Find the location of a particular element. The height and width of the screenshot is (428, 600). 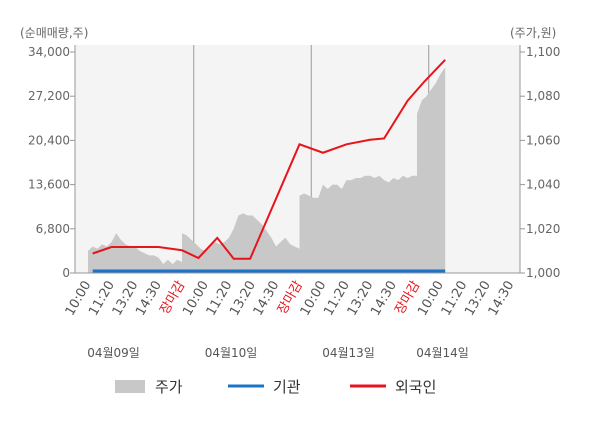

right-tick-label: 1,060 is located at coordinates (543, 140).